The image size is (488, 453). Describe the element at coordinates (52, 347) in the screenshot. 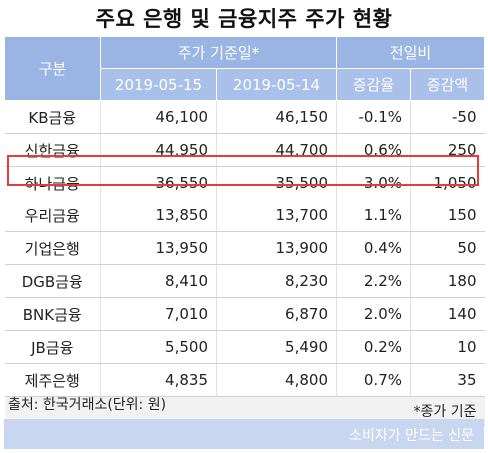

I see `row-name: JB금융` at that location.